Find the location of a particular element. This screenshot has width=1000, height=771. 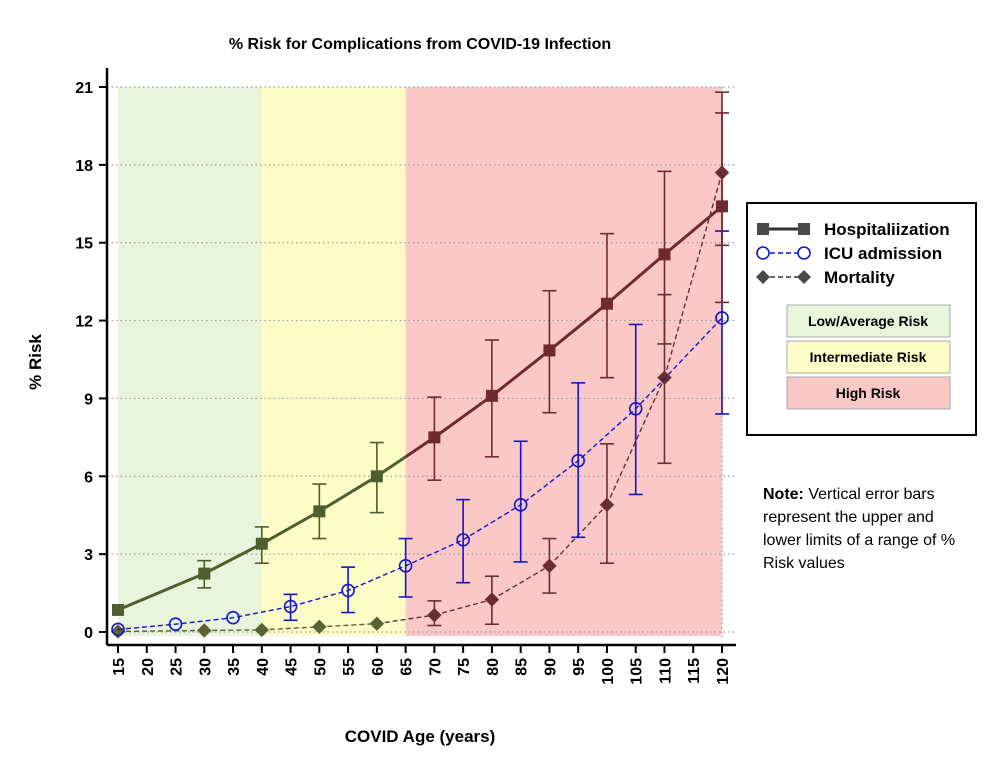

x-tick-label-50: 50 is located at coordinates (320, 667).